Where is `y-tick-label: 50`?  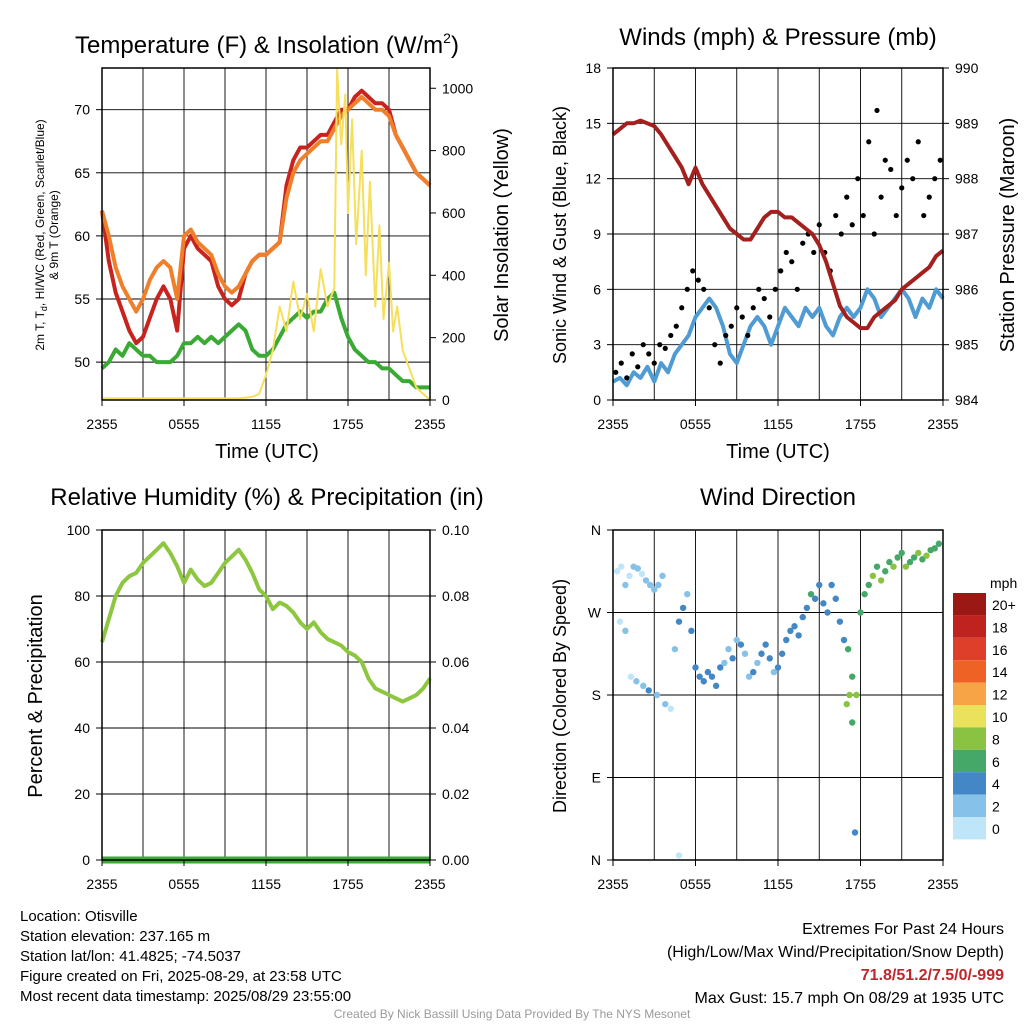 y-tick-label: 50 is located at coordinates (82, 362).